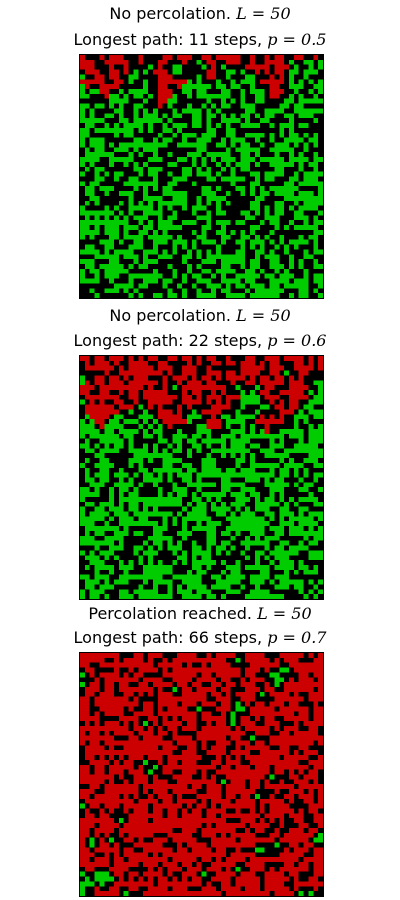 This screenshot has width=400, height=900. What do you see at coordinates (297, 340) in the screenshot?
I see `probability-label: p = 0.6` at bounding box center [297, 340].